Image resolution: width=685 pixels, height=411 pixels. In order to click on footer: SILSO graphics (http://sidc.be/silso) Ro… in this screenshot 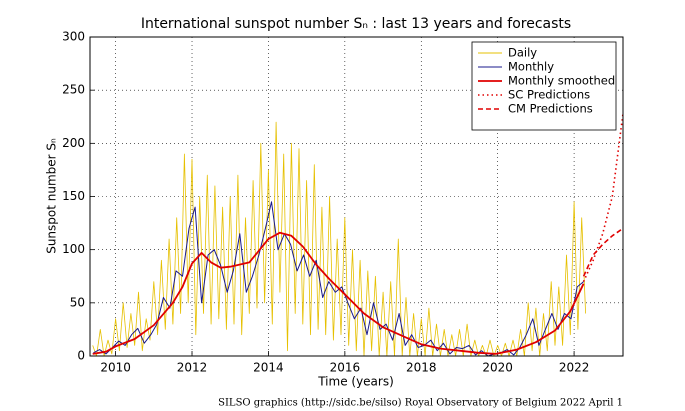, I will do `click(420, 403)`.